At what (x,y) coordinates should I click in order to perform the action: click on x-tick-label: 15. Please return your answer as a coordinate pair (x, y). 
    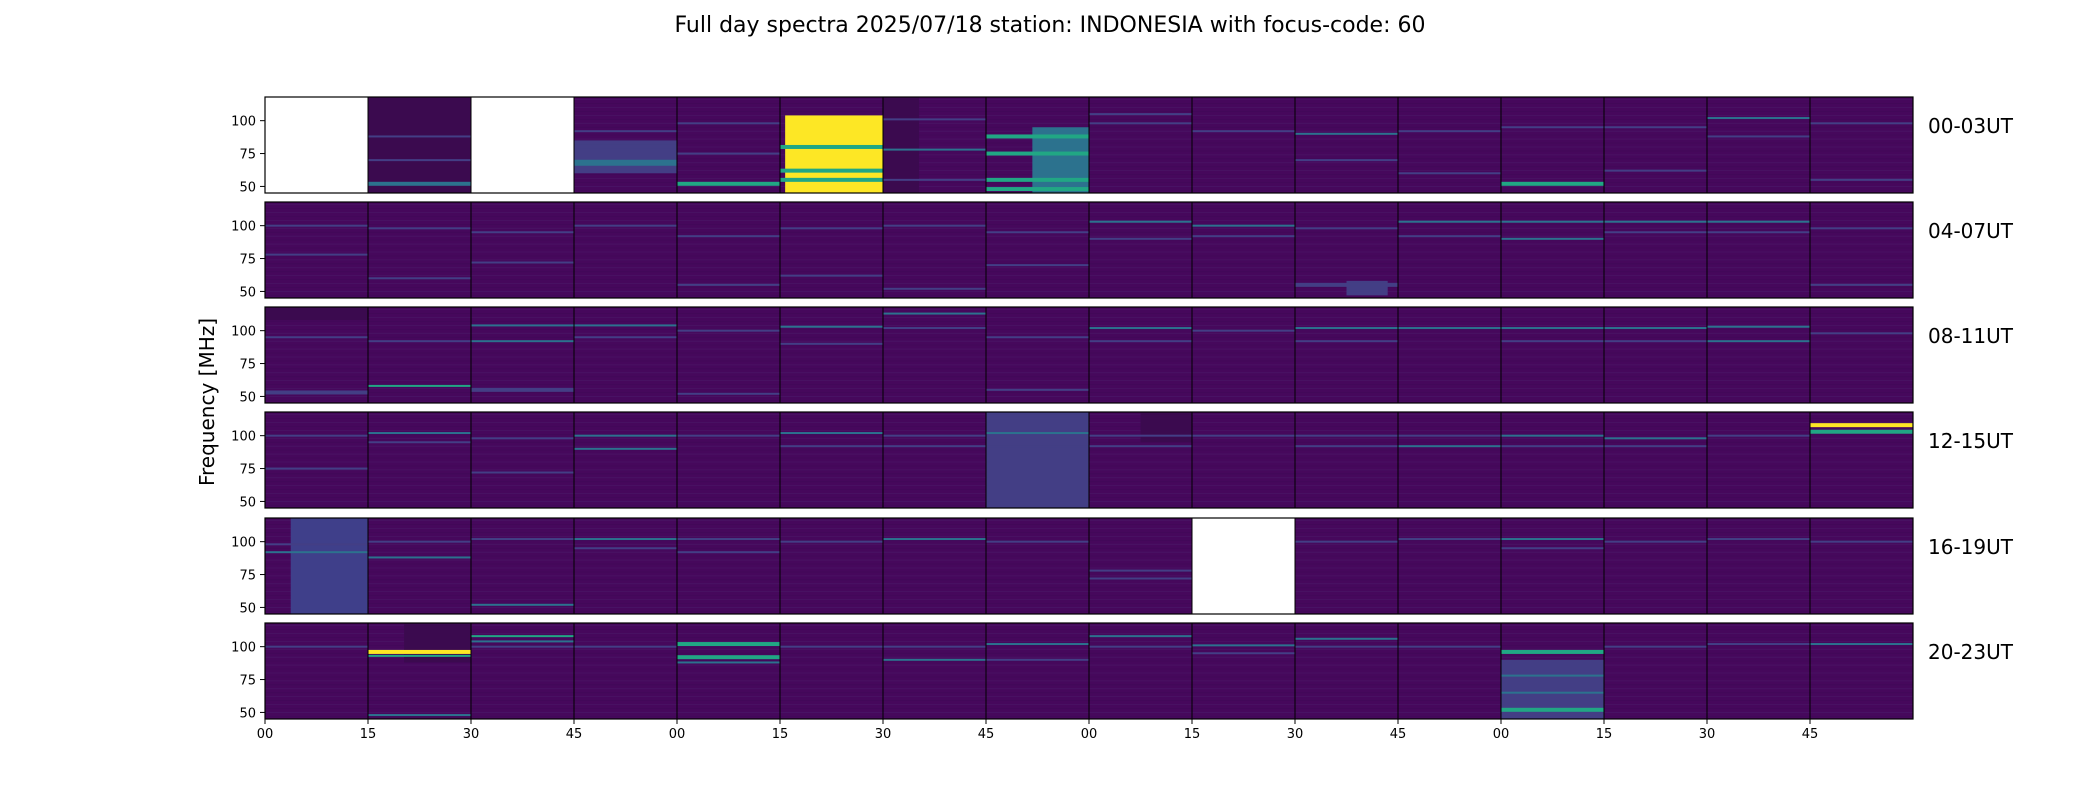
    Looking at the image, I should click on (1604, 734).